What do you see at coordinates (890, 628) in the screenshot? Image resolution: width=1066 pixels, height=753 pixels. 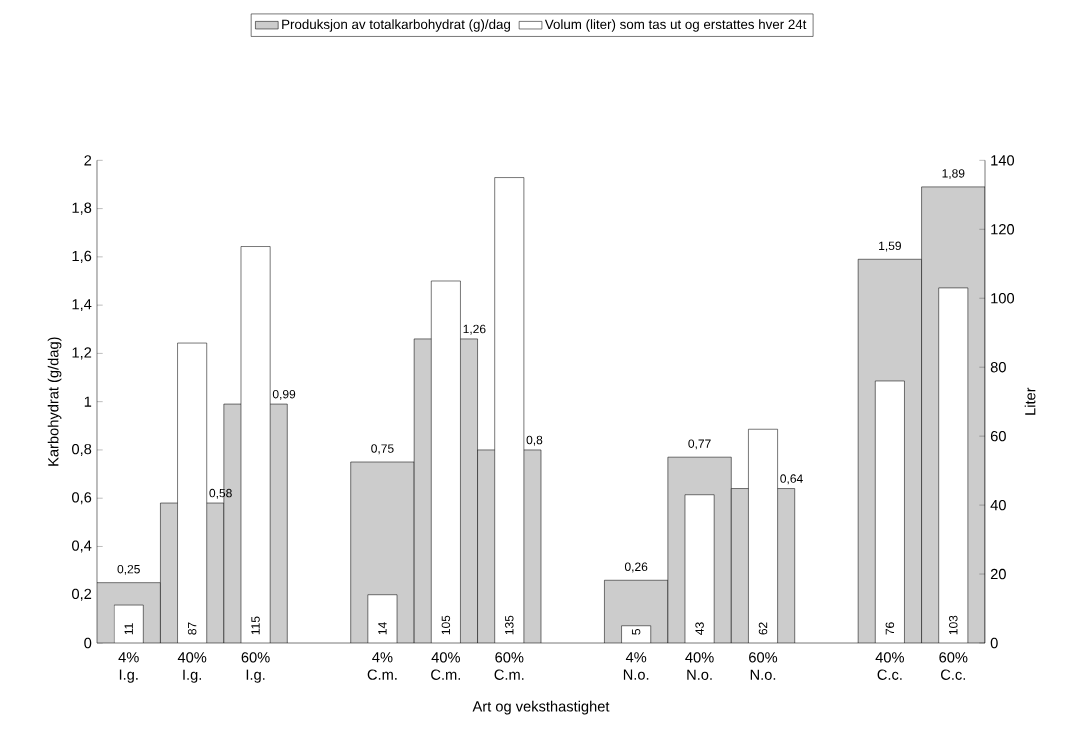 I see `data-label: 76` at bounding box center [890, 628].